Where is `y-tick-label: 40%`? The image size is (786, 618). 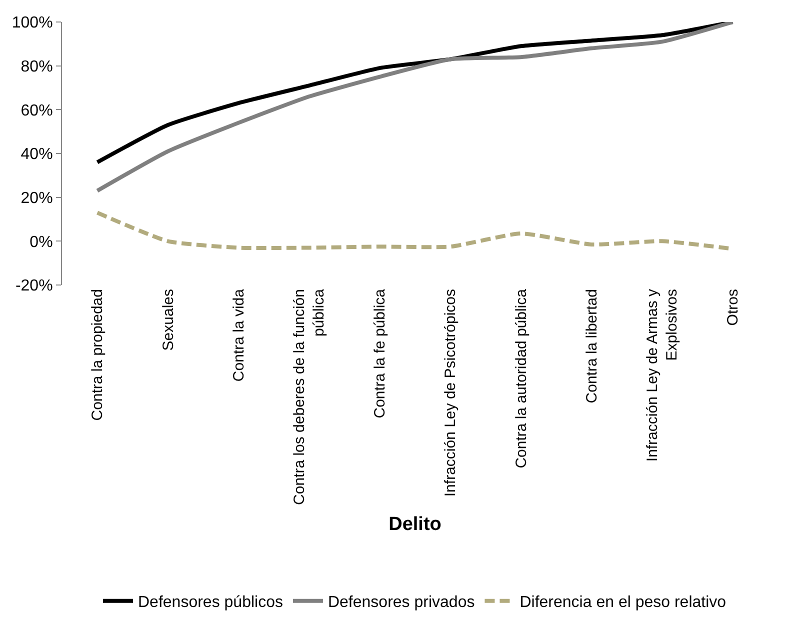
y-tick-label: 40% is located at coordinates (36, 155).